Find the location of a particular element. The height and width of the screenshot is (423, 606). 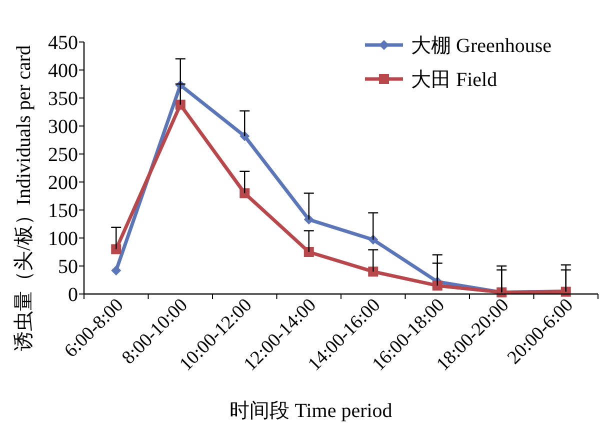

y-axis-title: 诱虫量（头/板）Individuals per card is located at coordinates (24, 198).